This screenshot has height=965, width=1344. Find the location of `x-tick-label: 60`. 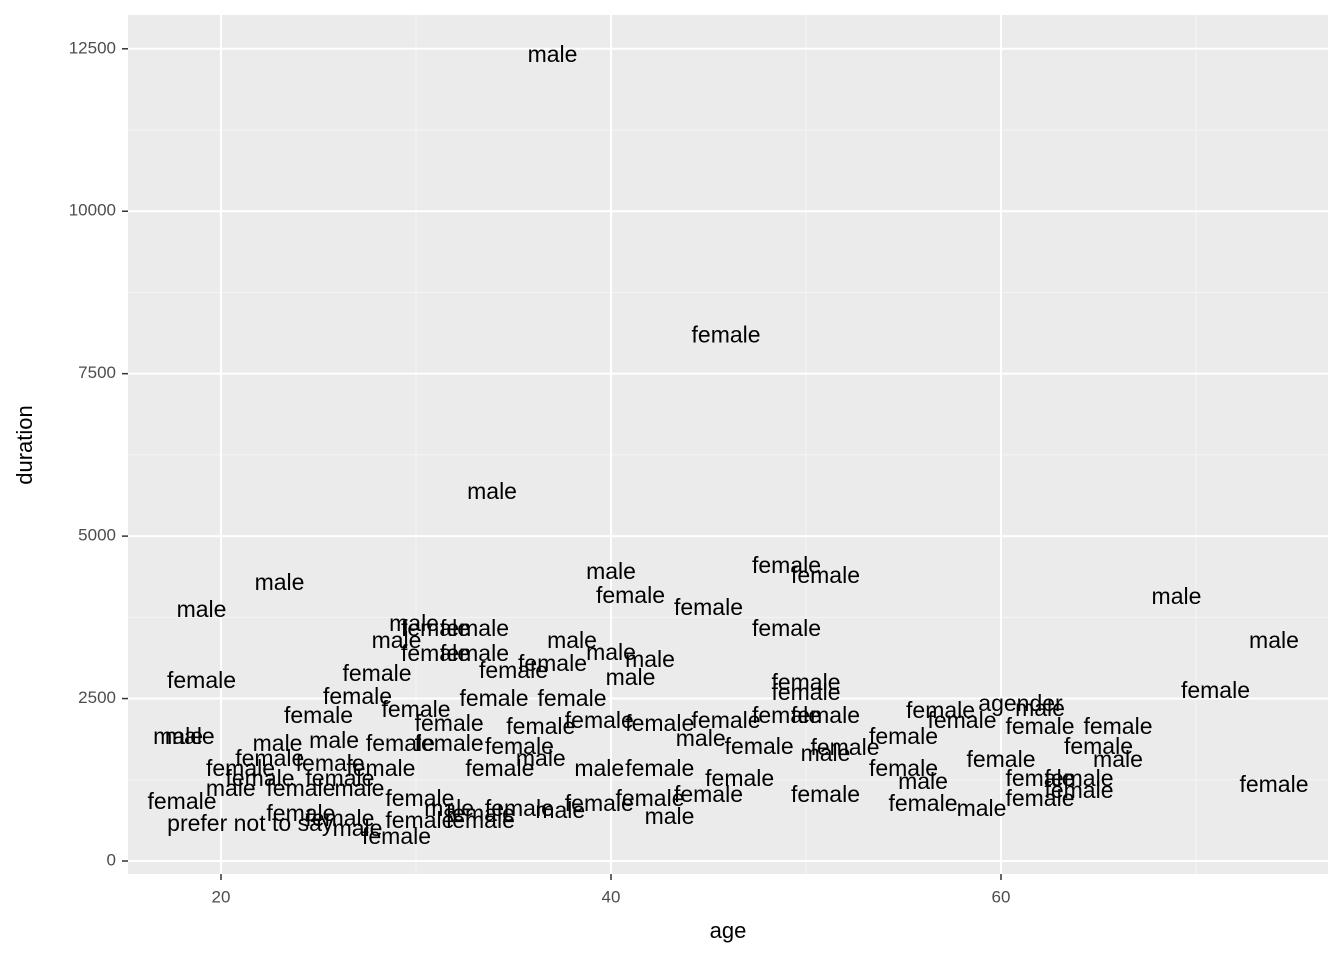

x-tick-label: 60 is located at coordinates (1001, 896).